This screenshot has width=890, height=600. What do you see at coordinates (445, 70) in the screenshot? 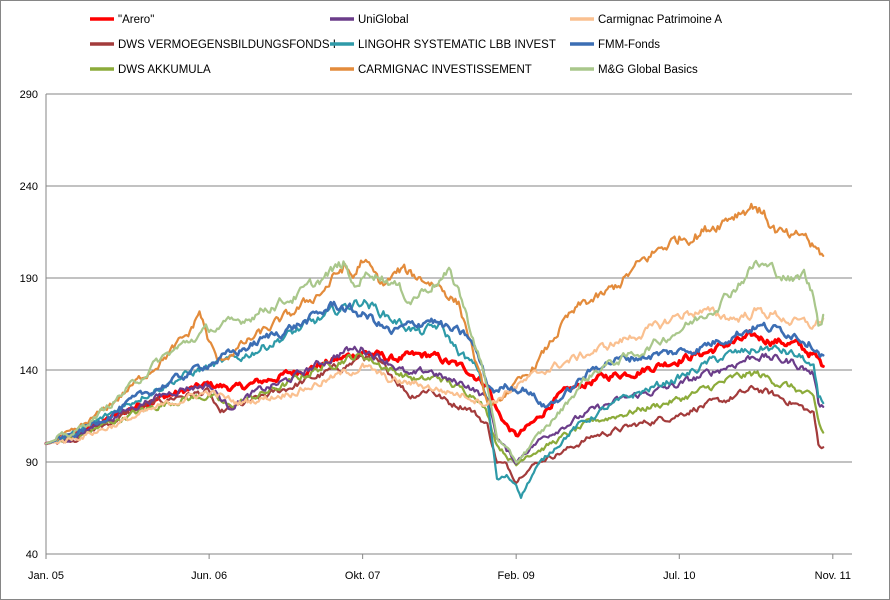
I see `legend-label: CARMIGNAC INVESTISSEMENT` at bounding box center [445, 70].